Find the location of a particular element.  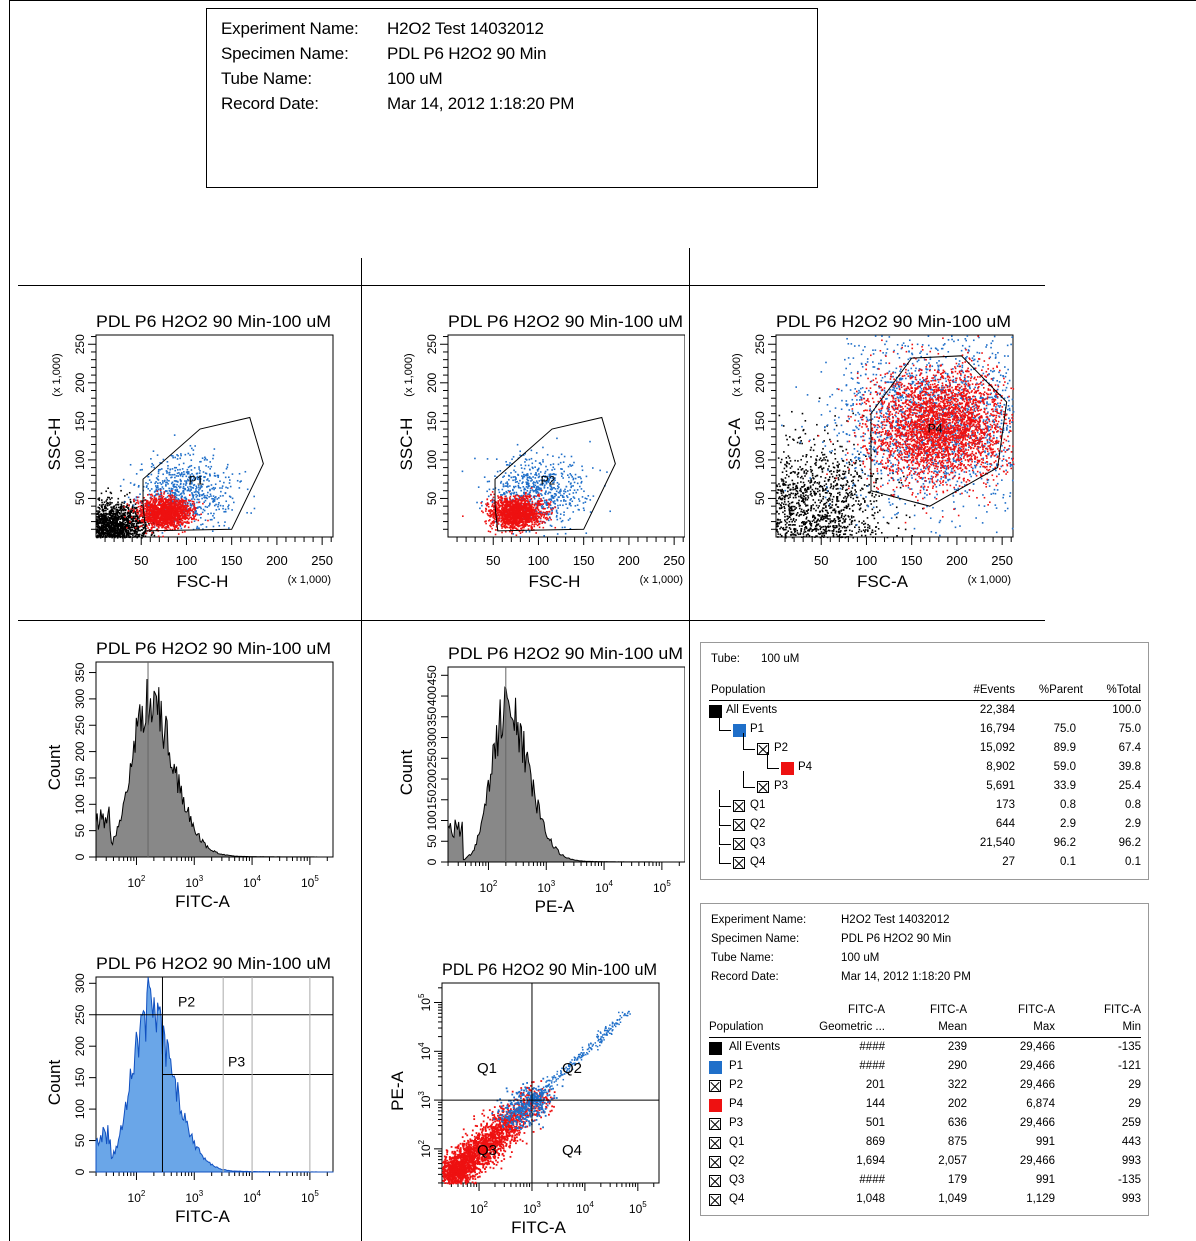

y-tick-label: 100 is located at coordinates (80, 460).